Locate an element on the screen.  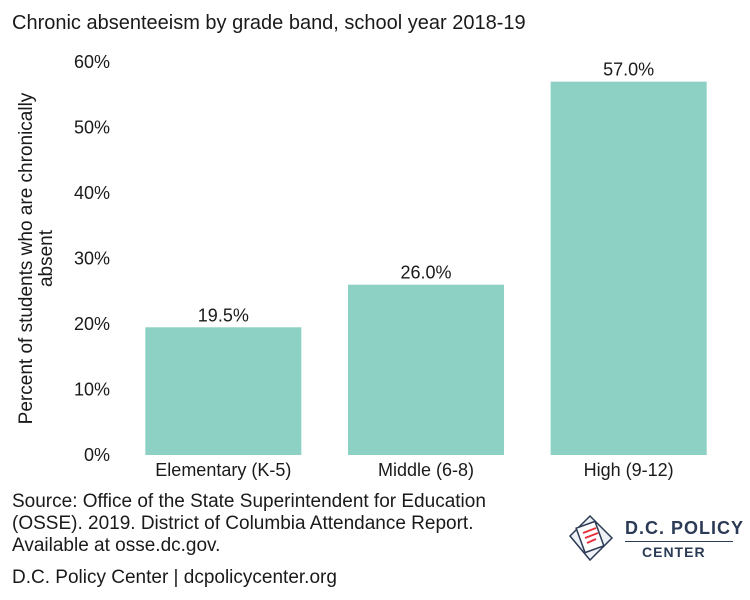
x-tick-label: High (9-12) is located at coordinates (629, 470).